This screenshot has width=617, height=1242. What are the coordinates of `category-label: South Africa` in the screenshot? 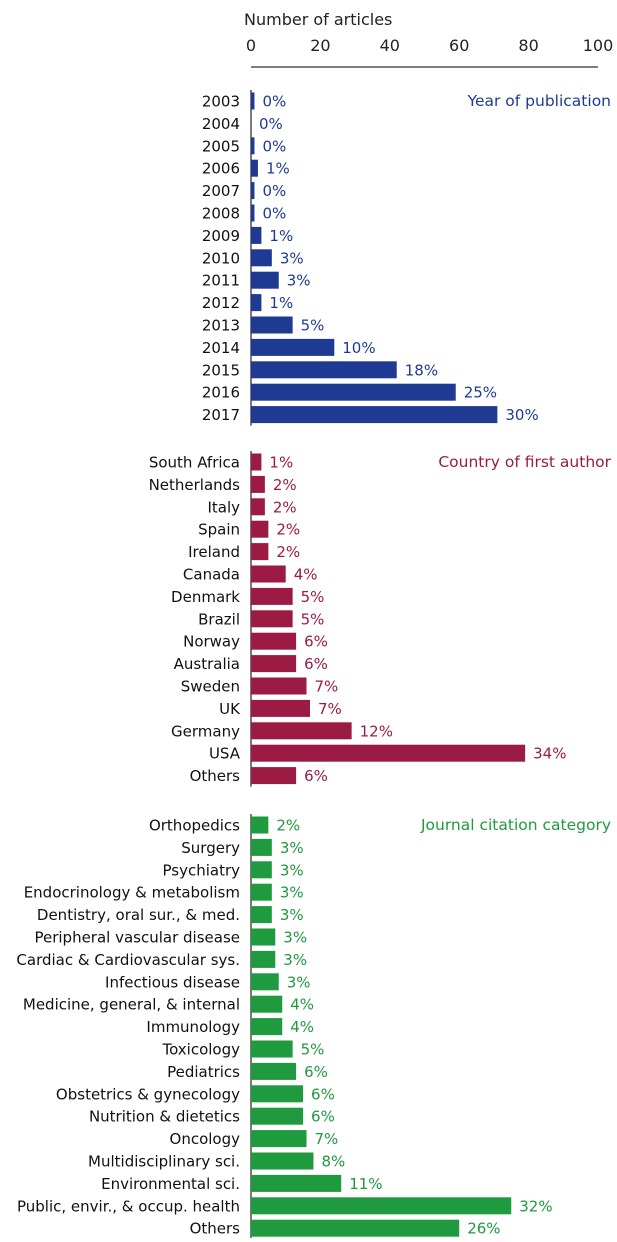 It's located at (194, 463).